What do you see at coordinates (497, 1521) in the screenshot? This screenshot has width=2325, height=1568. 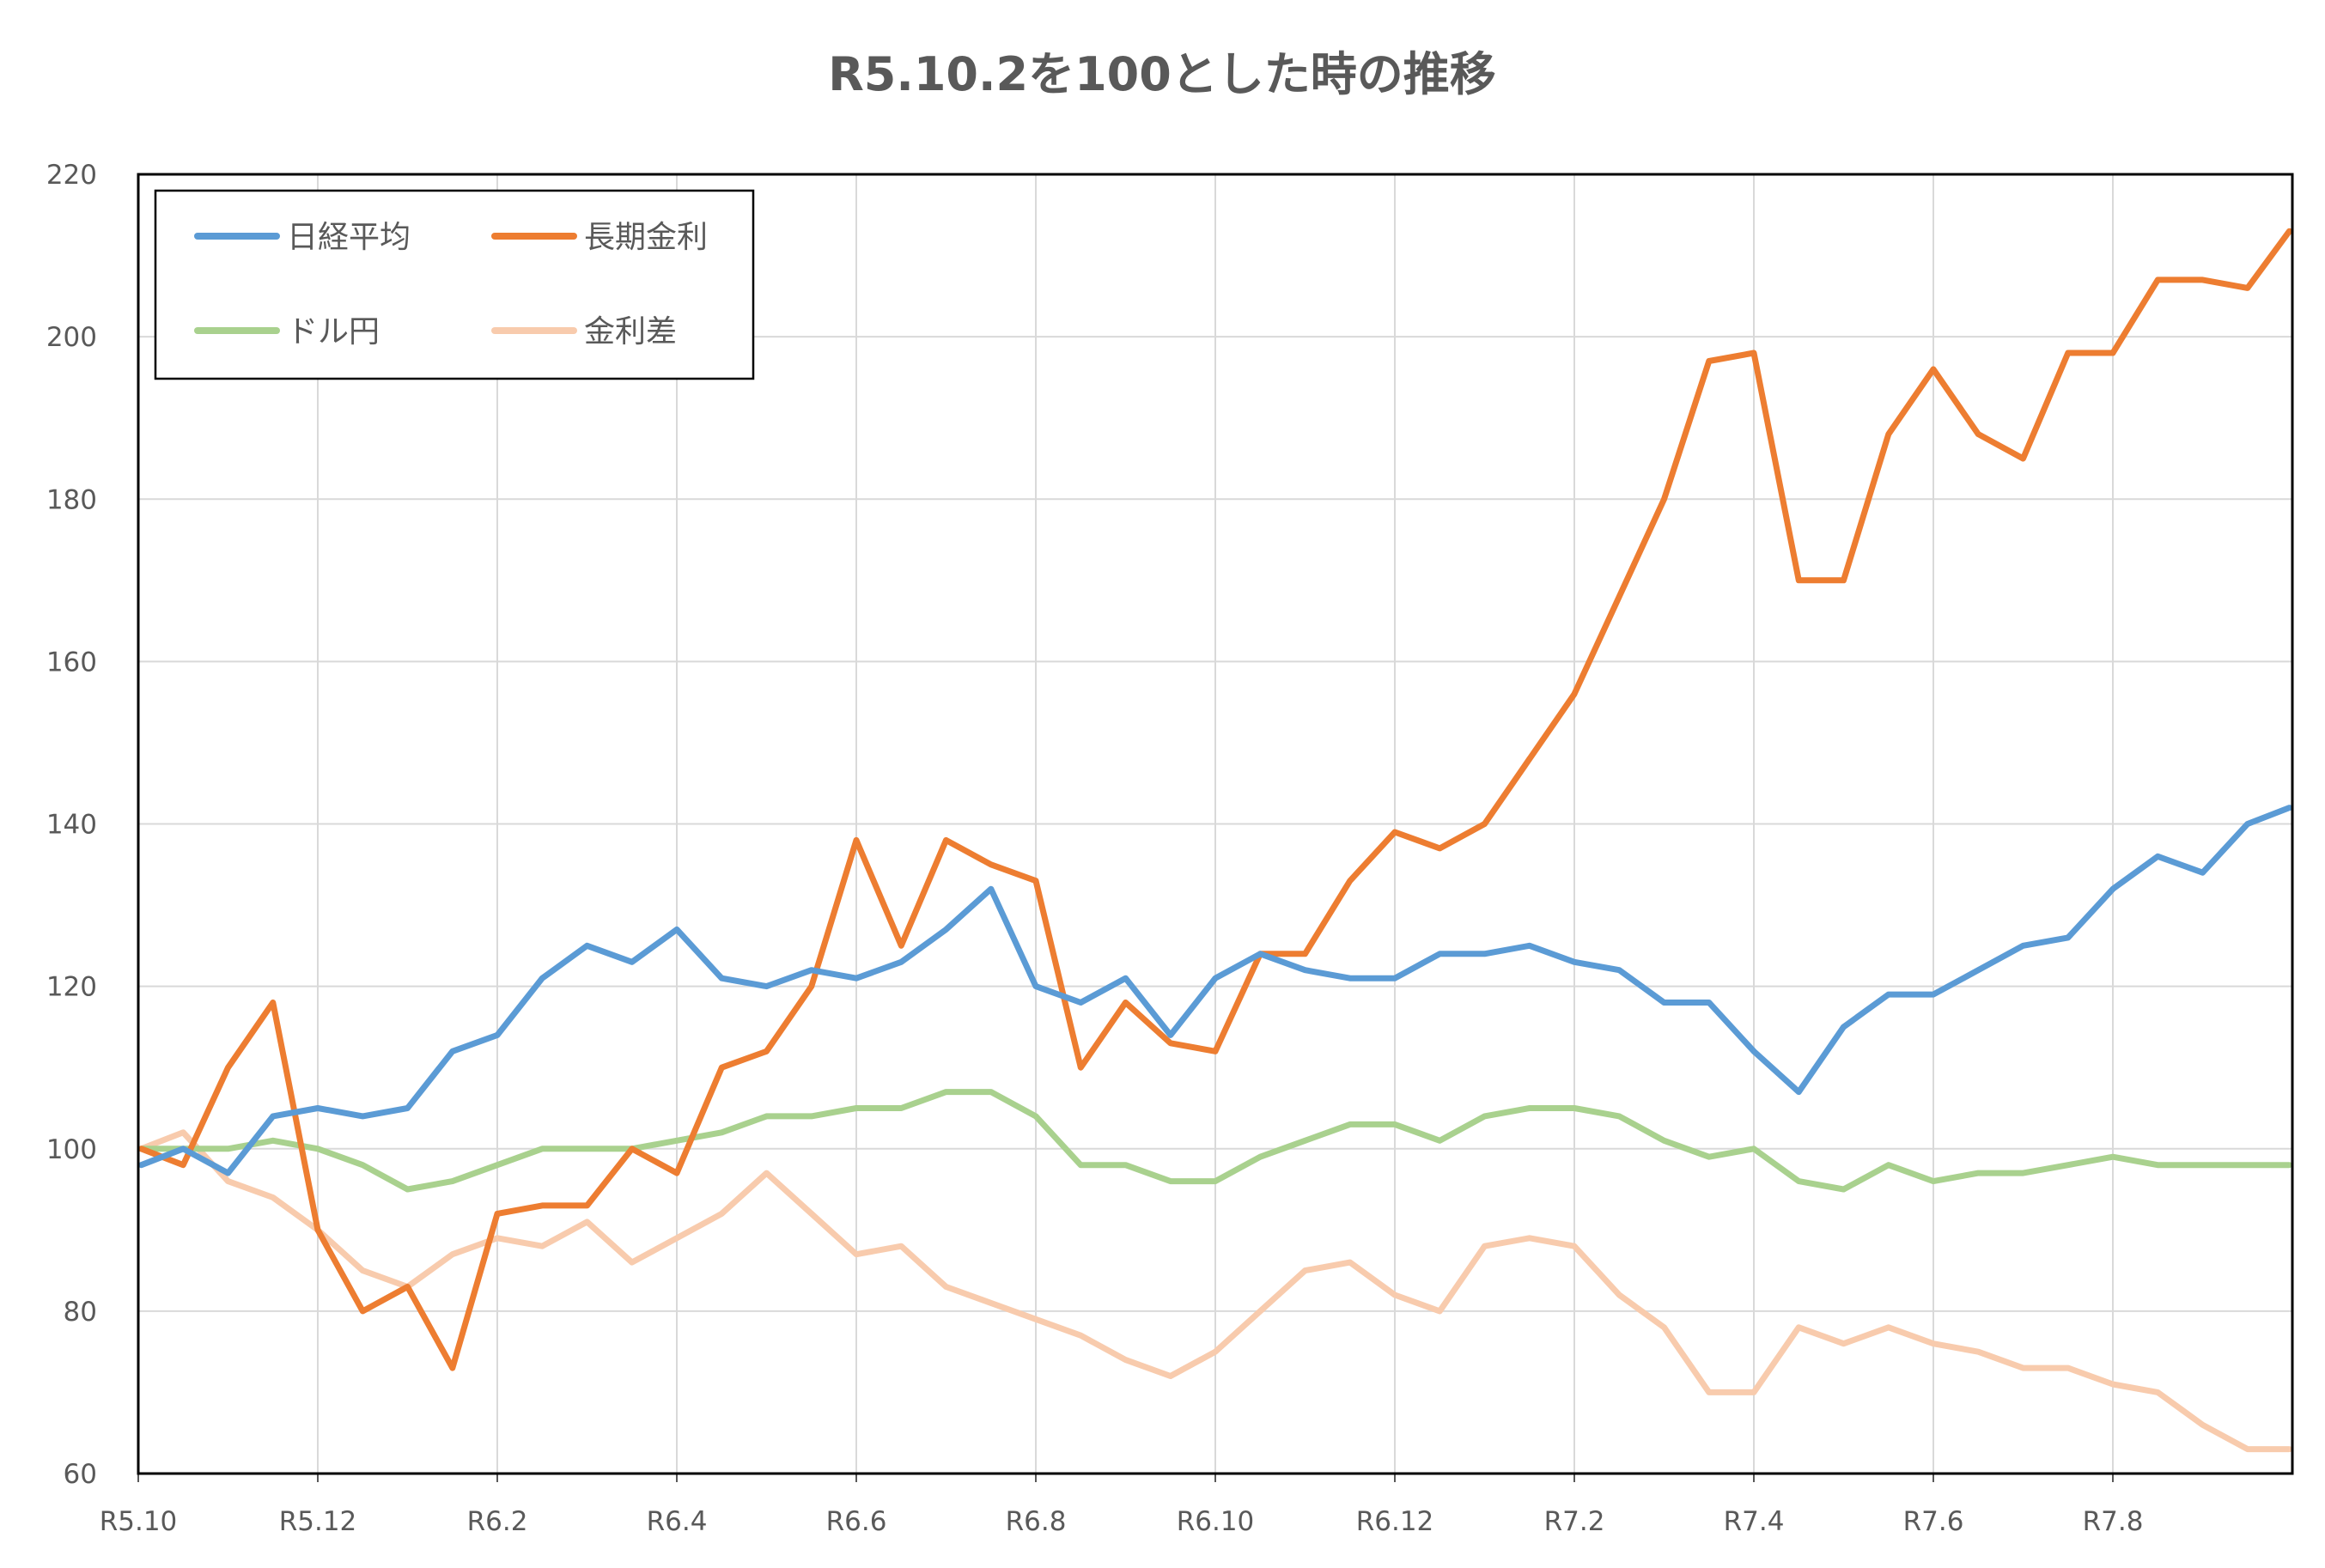 I see `x-tick-label: R6.2` at bounding box center [497, 1521].